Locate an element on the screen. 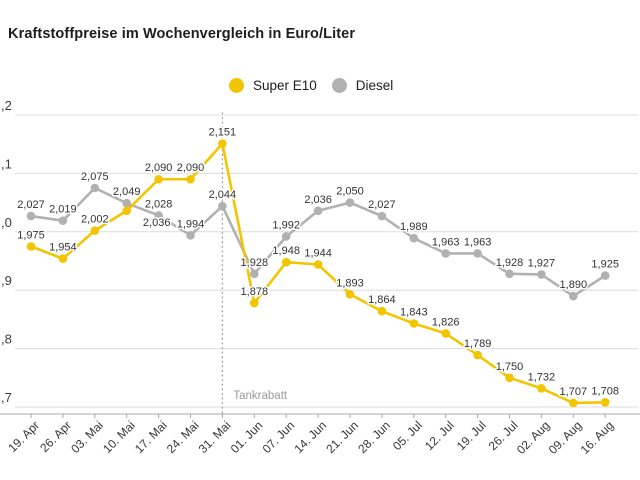  data-point-label-super-e10: 1,864 is located at coordinates (382, 300).